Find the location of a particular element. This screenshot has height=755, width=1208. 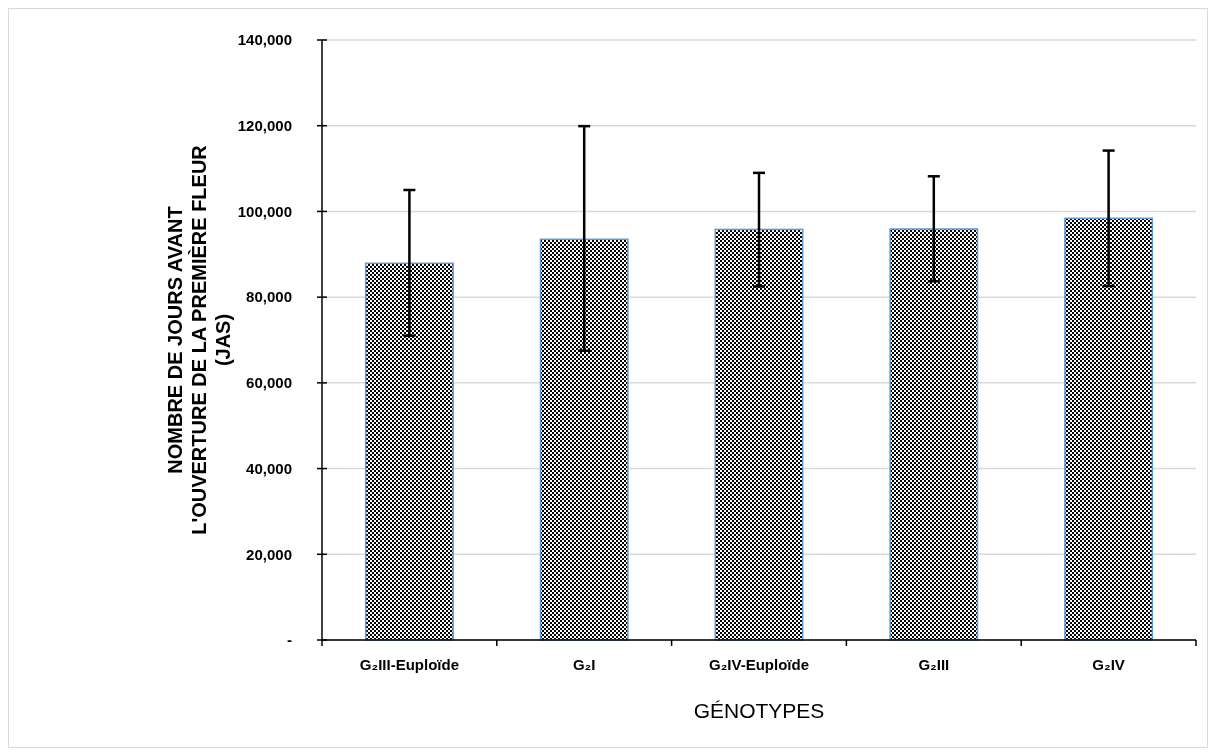

x-tick-label: G₂IV-Euploïde is located at coordinates (759, 664).